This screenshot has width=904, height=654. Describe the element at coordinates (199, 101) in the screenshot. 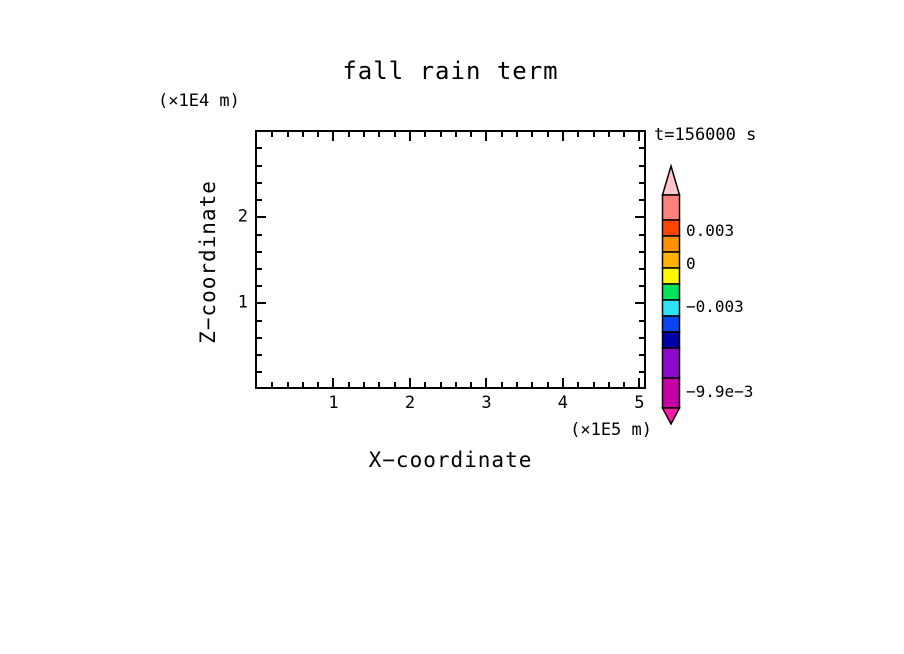

I see `z-axis-units-label: (×1E4 m)` at that location.